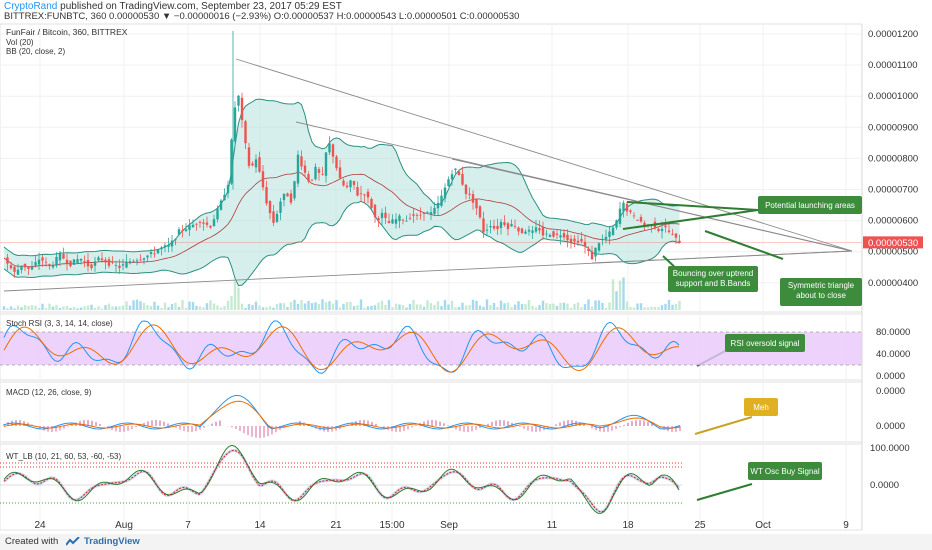 This screenshot has width=932, height=550. Describe the element at coordinates (341, 348) in the screenshot. I see `stoch-d-line` at that location.